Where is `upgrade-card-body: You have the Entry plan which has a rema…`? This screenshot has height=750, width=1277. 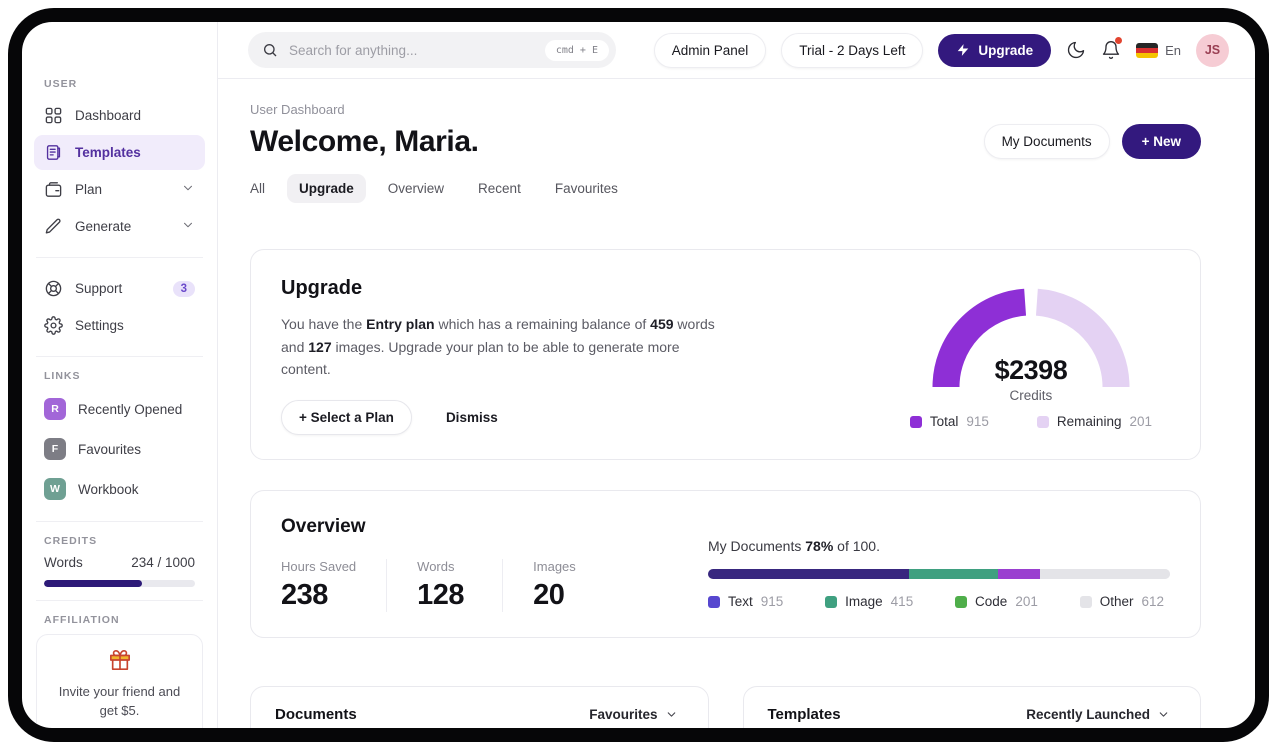 upgrade-card-body: You have the Entry plan which has a rema… is located at coordinates (498, 347).